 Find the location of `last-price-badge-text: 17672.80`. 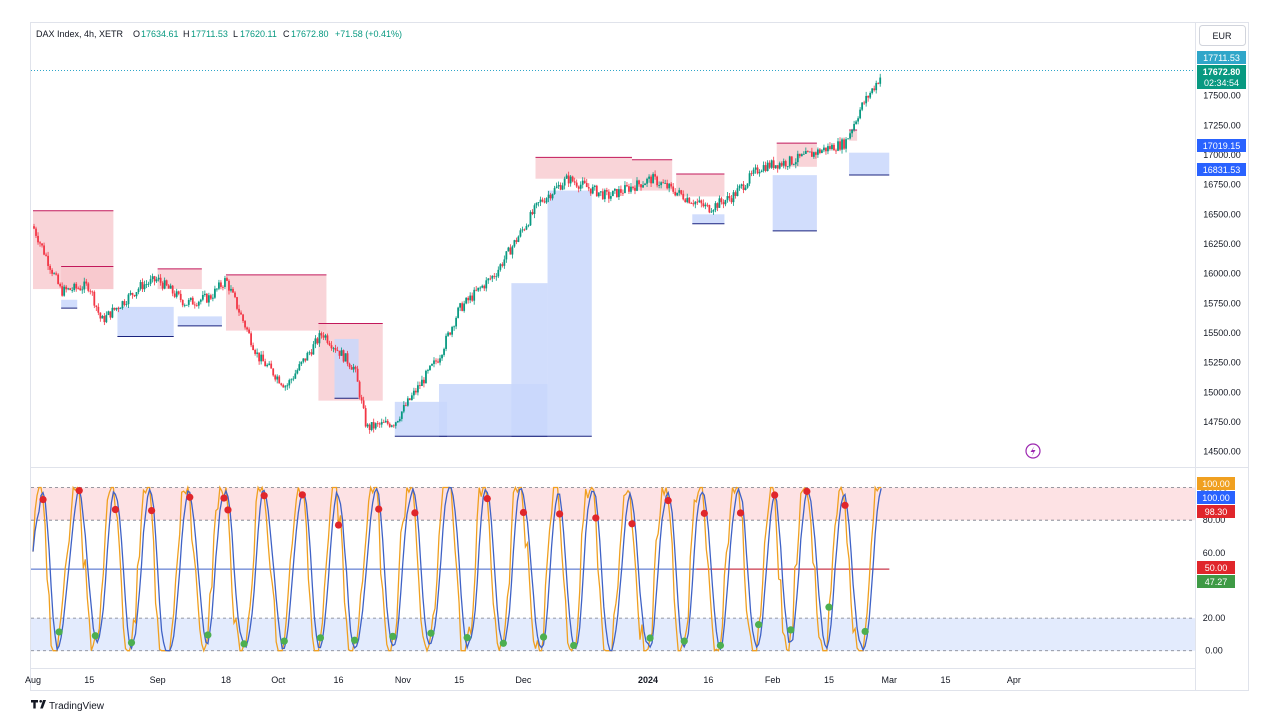

last-price-badge-text: 17672.80 is located at coordinates (1222, 72).